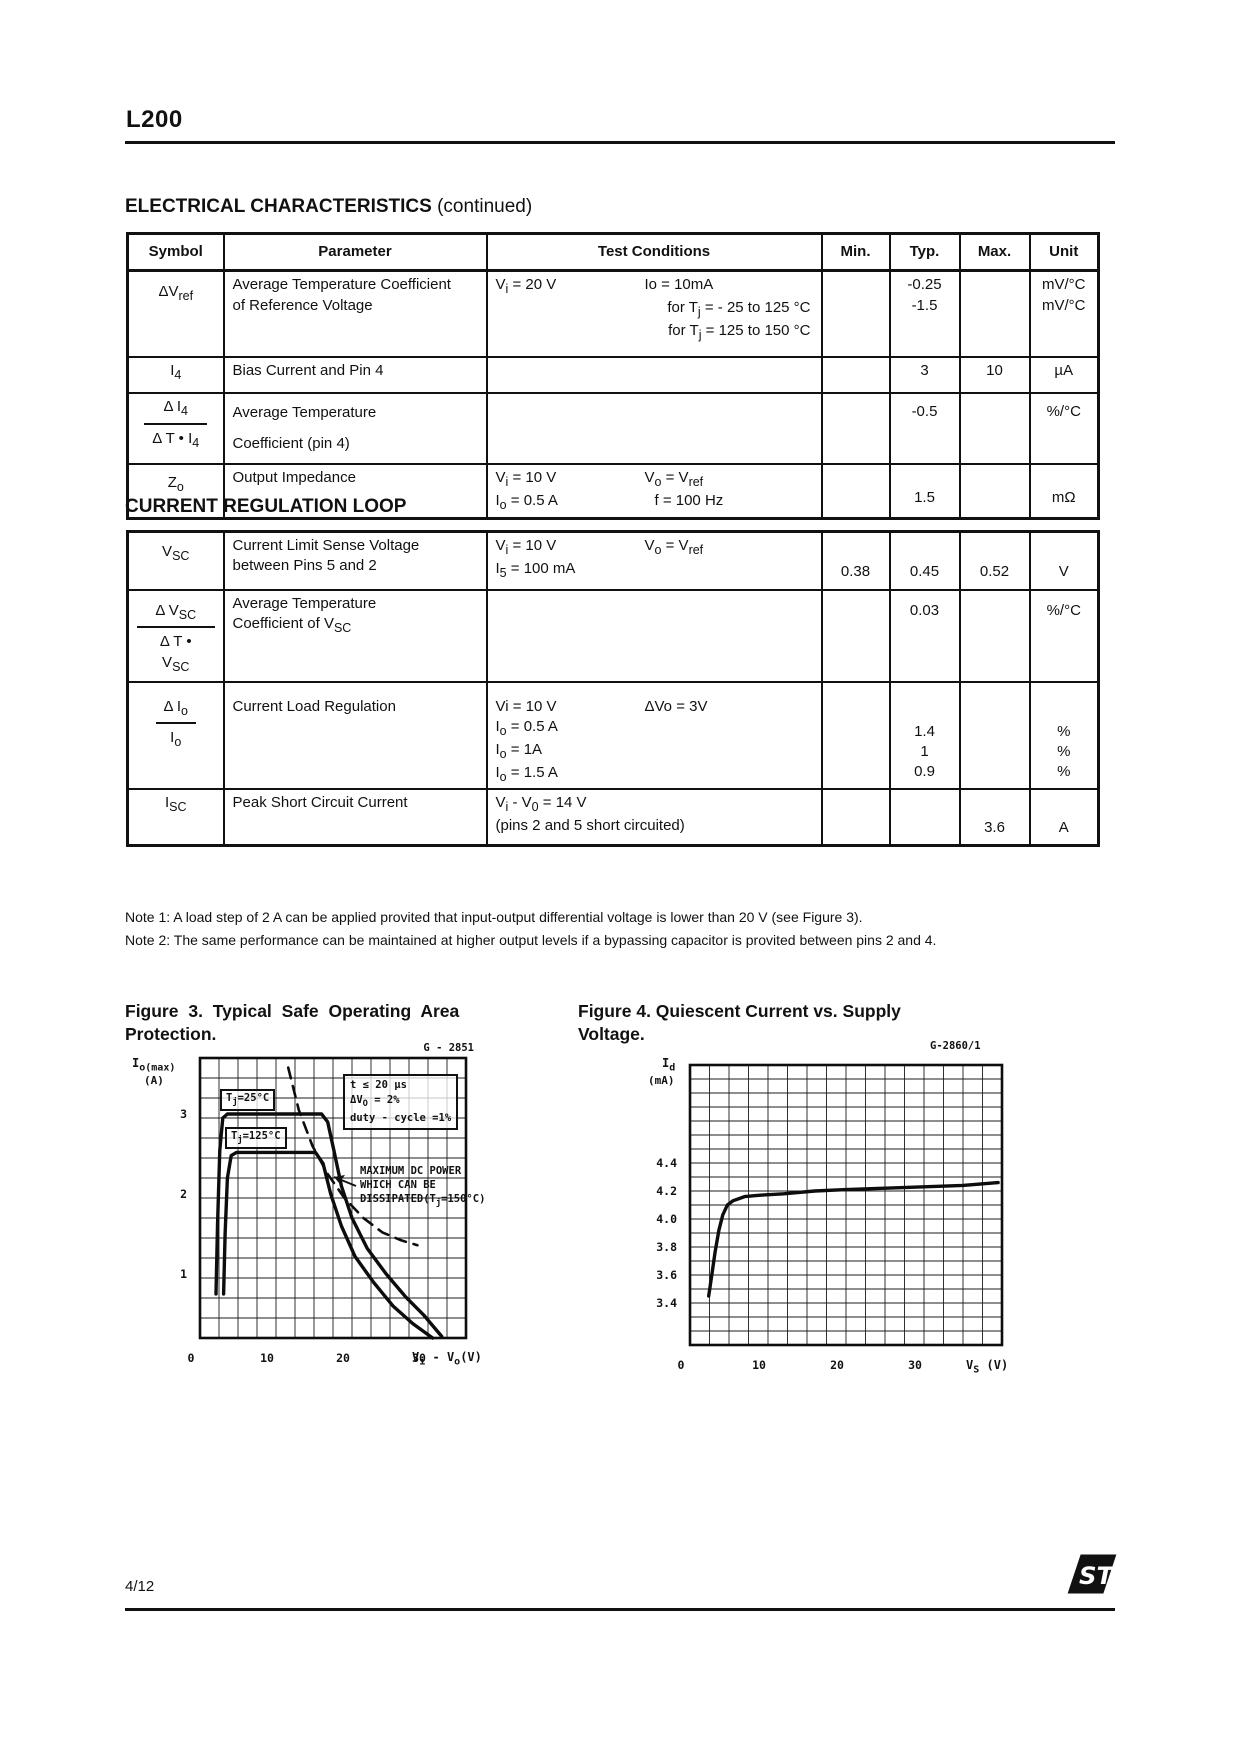  I want to click on typ-cell: 0.03, so click(924, 635).